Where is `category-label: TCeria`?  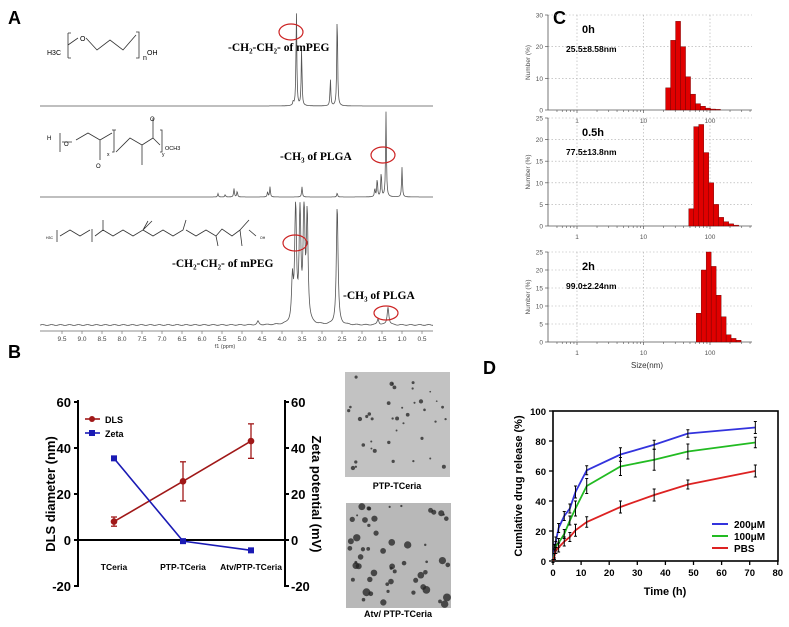
category-label: TCeria is located at coordinates (114, 567).